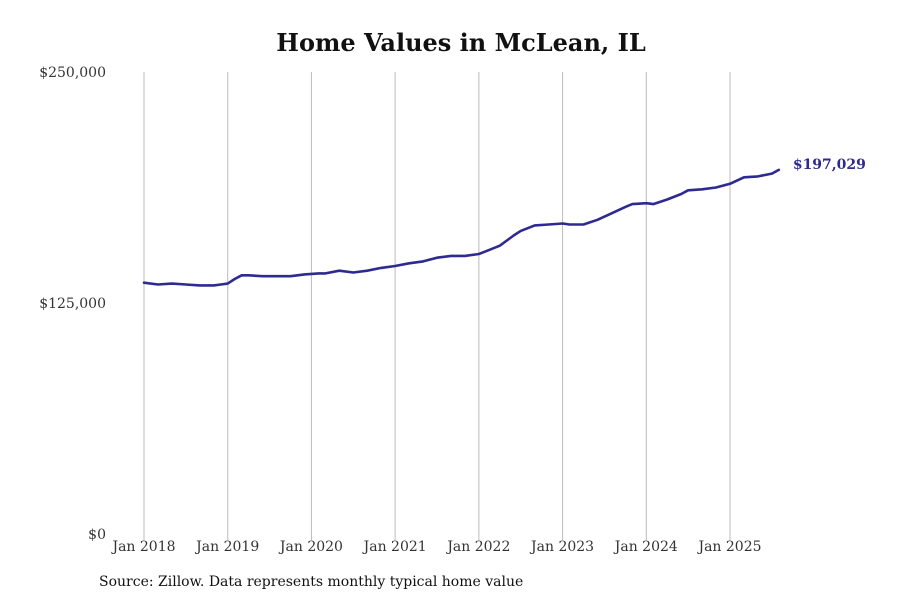 The height and width of the screenshot is (600, 900). Describe the element at coordinates (394, 547) in the screenshot. I see `x-tick-label: Jan 2021` at that location.